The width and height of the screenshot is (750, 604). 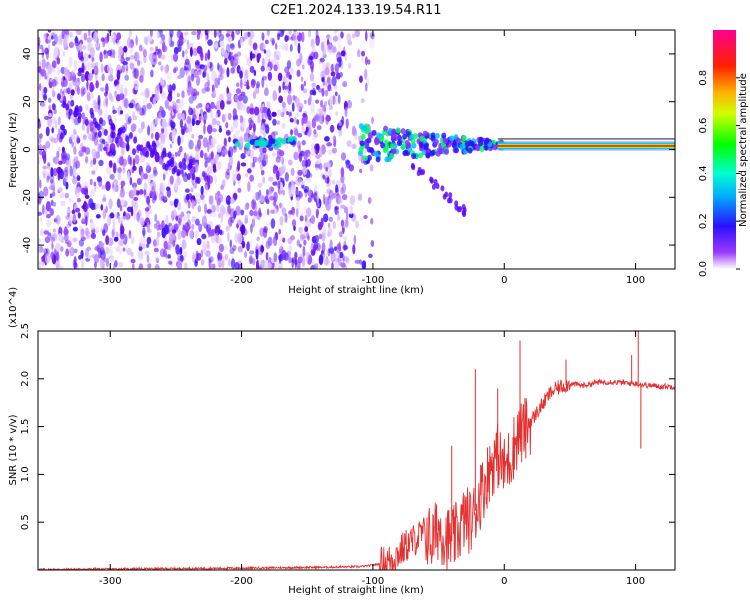 What do you see at coordinates (724, 149) in the screenshot?
I see `colorbar-gradient` at bounding box center [724, 149].